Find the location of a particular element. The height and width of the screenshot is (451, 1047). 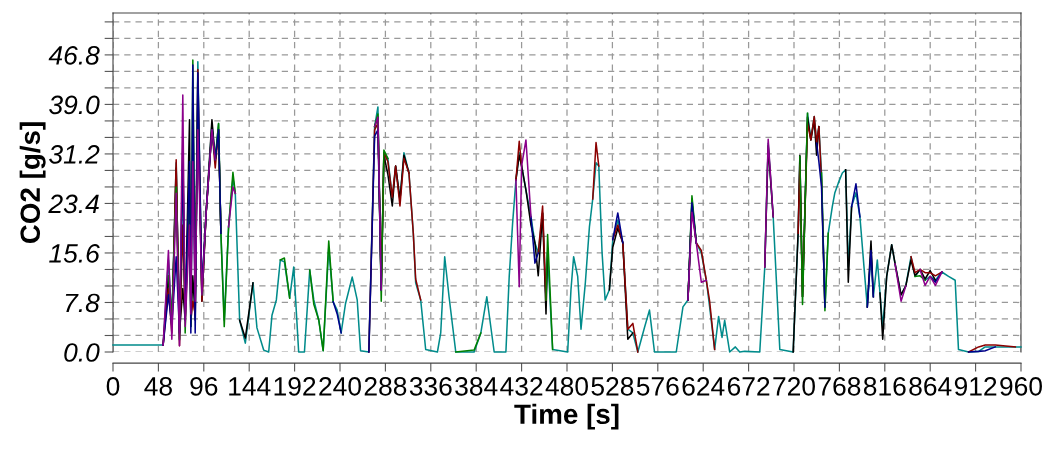

y-tick-label: 15.6 is located at coordinates (74, 253).